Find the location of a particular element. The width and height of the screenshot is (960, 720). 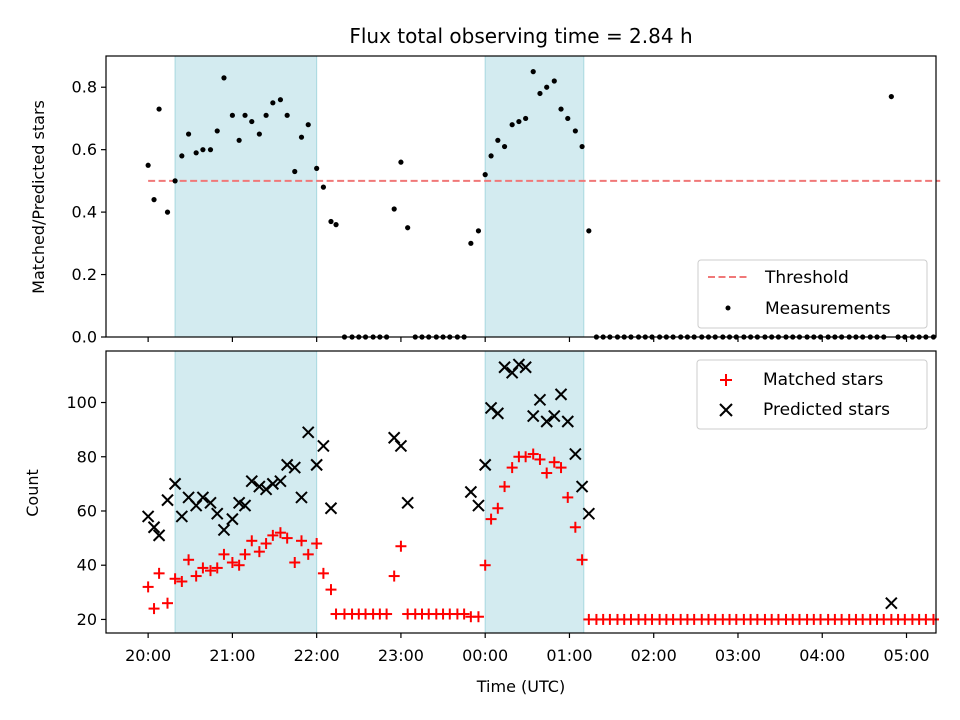

x-tick-label: 22:00 is located at coordinates (317, 655).